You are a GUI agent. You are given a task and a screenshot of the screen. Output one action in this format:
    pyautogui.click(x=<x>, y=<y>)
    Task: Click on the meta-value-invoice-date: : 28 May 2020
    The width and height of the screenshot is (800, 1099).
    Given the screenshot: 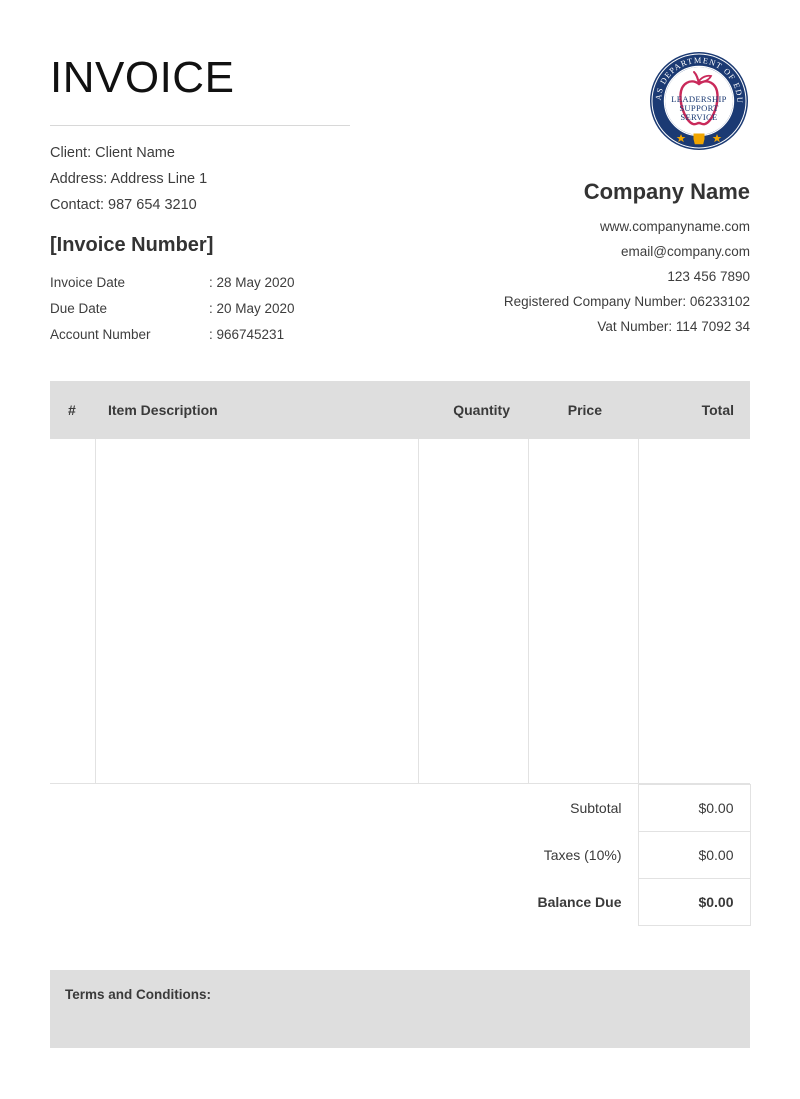 What is the action you would take?
    pyautogui.click(x=252, y=283)
    